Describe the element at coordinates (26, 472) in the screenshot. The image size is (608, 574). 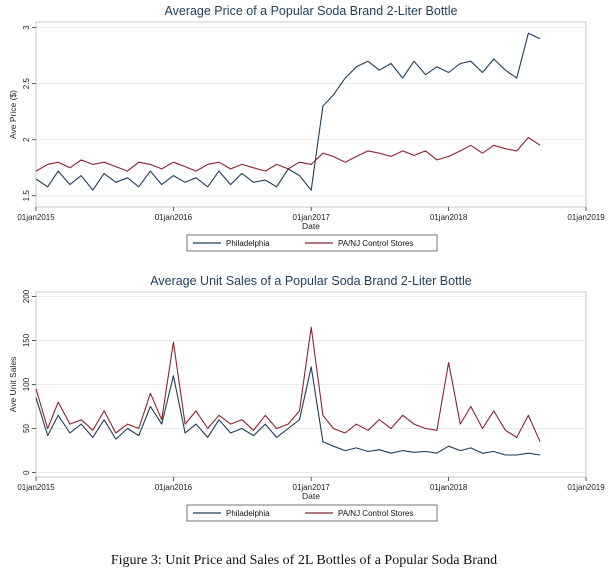
I see `y-tick-label: 0` at that location.